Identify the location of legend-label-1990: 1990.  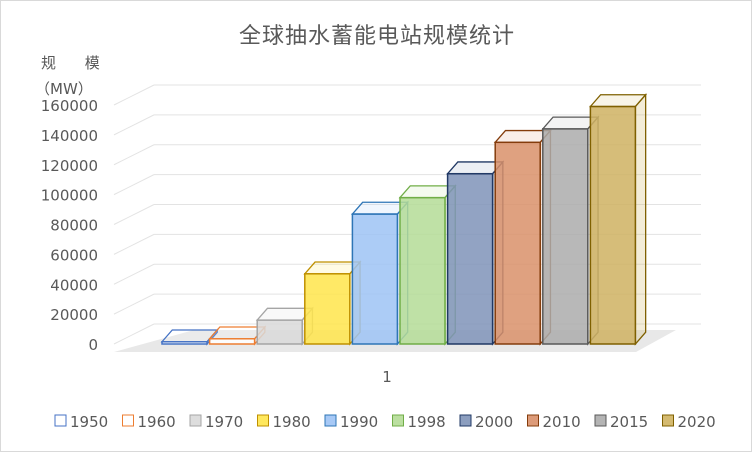
(359, 422).